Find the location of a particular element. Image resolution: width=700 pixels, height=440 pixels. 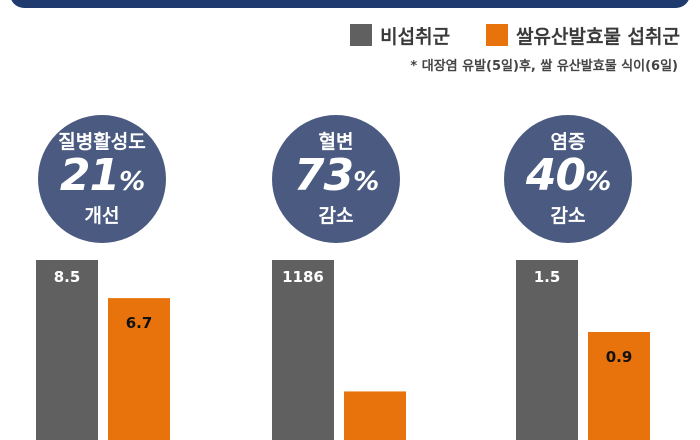

bubble-top-label: 혈변 is located at coordinates (336, 142).